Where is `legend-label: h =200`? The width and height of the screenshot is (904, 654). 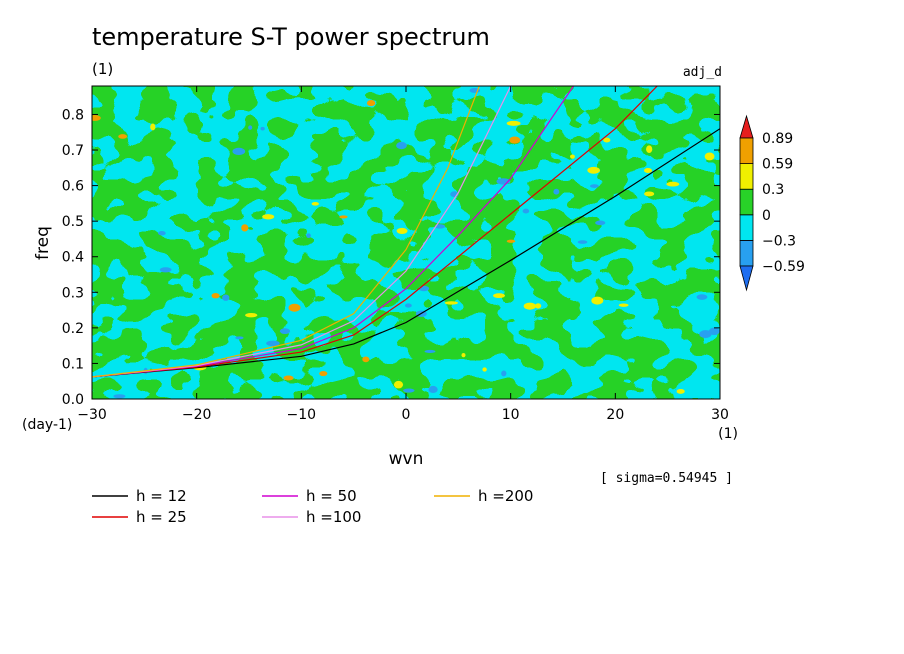
legend-label: h =200 is located at coordinates (505, 496).